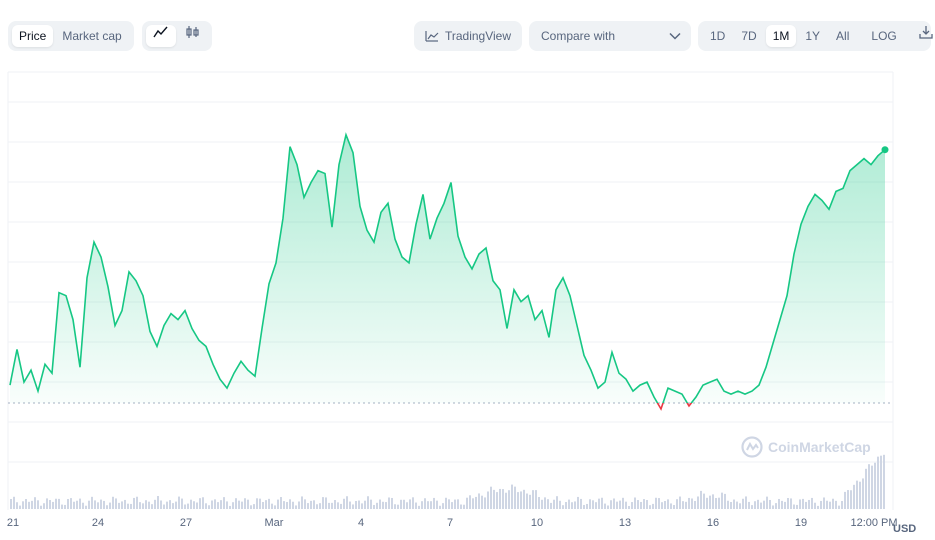 This screenshot has width=935, height=540. I want to click on tradingview-button: TradingView, so click(468, 36).